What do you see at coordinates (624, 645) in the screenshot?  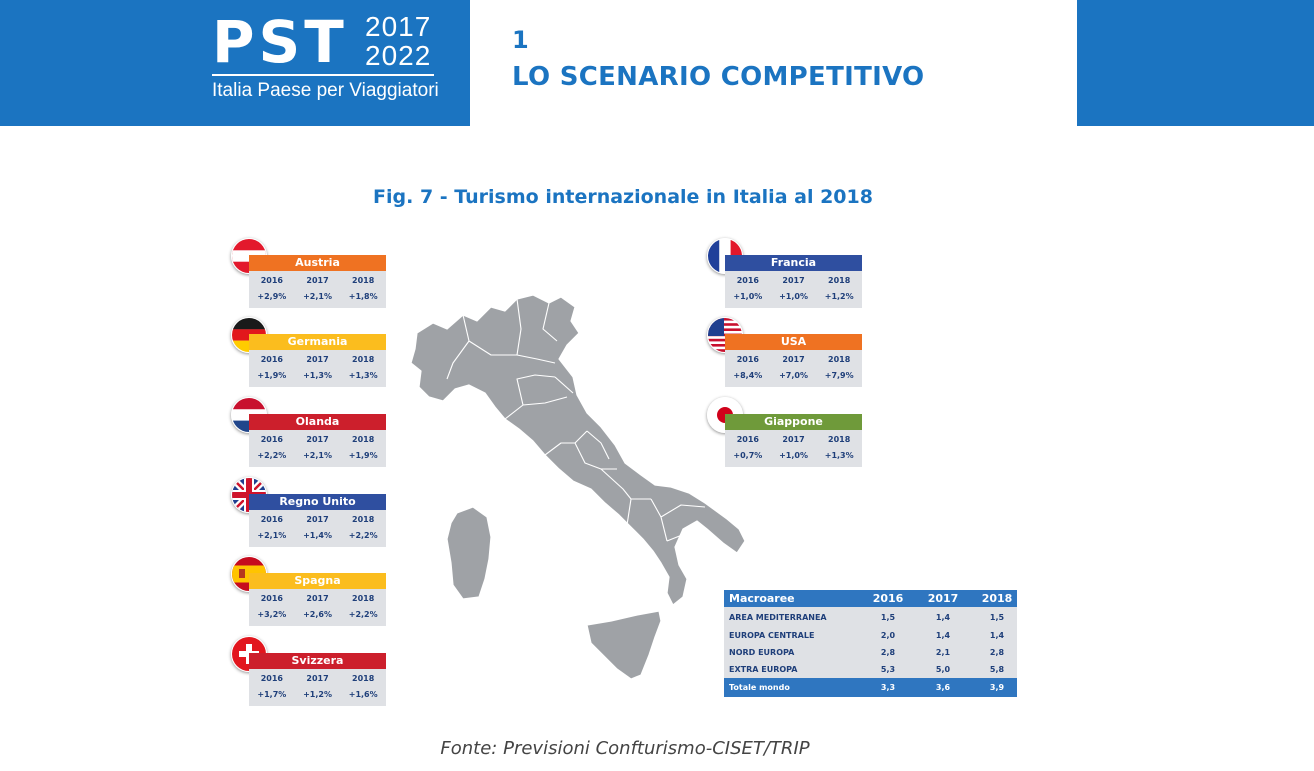 I see `sicily-shape` at bounding box center [624, 645].